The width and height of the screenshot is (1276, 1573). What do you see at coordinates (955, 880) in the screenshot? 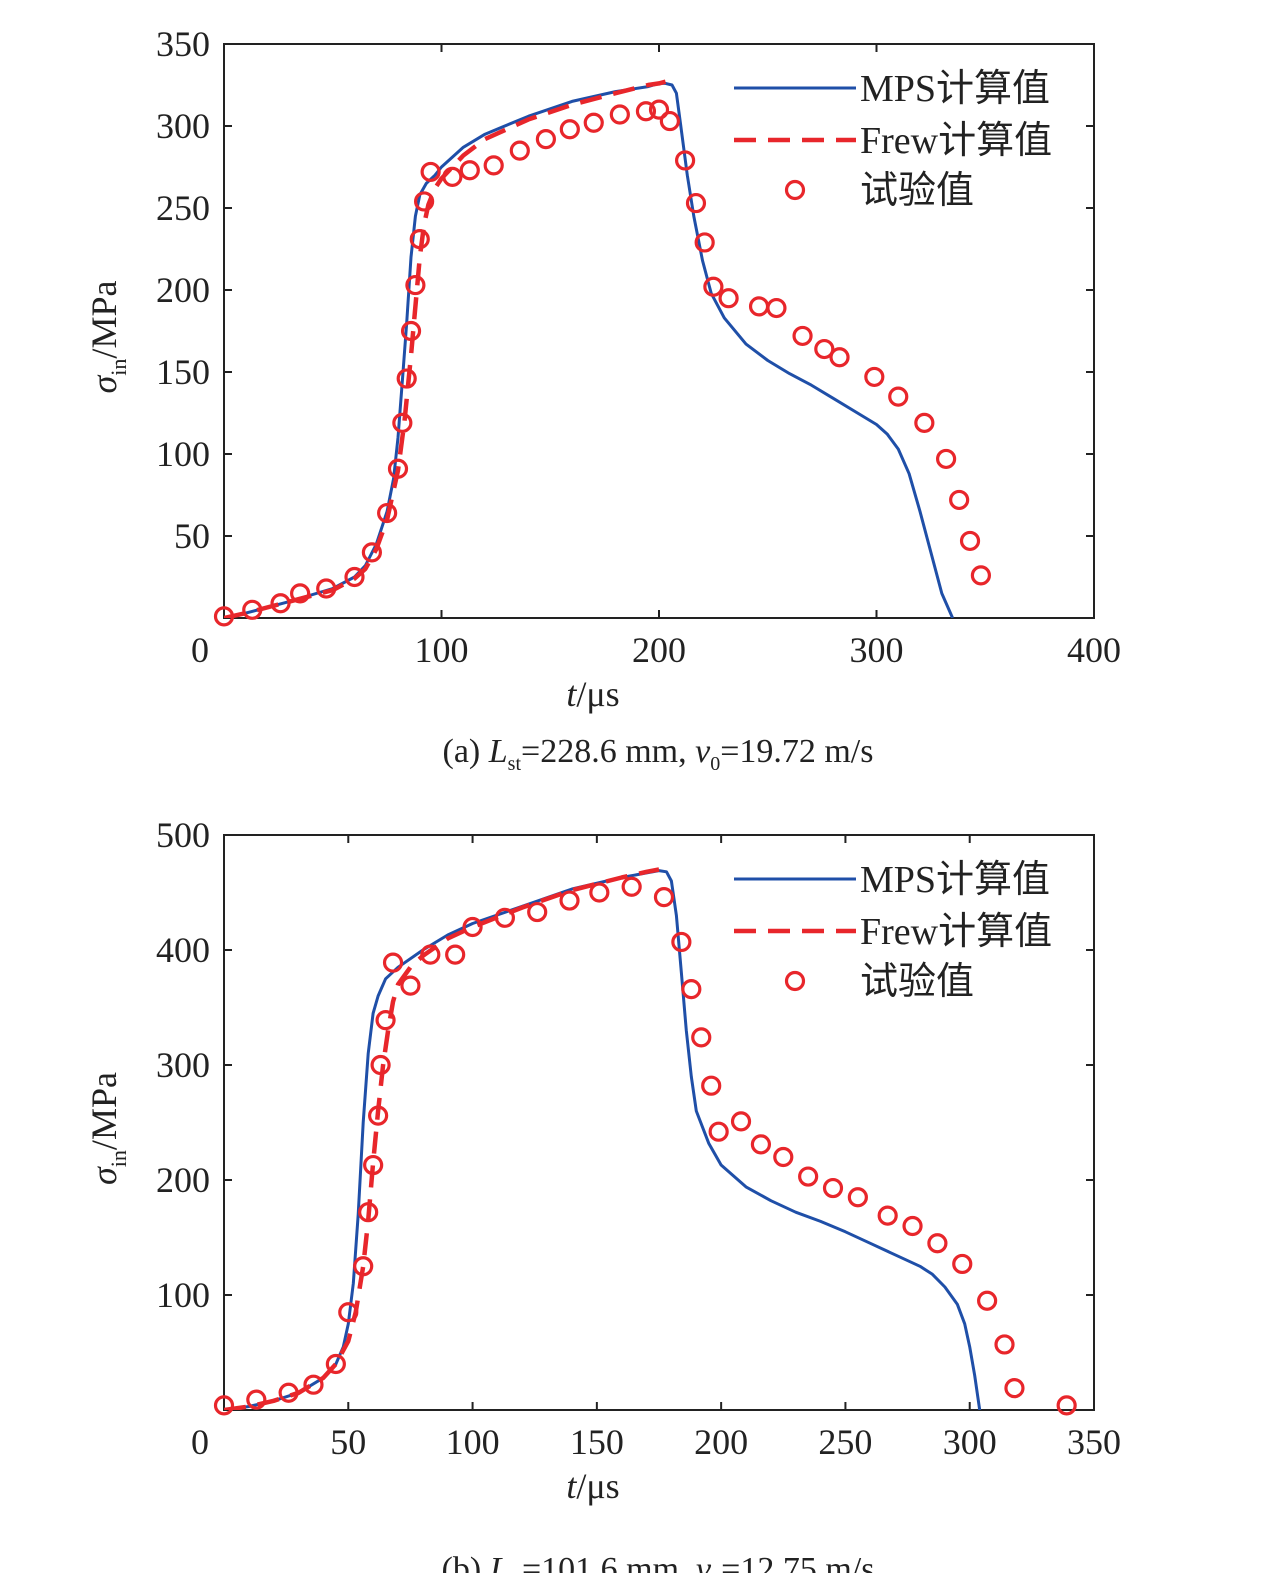
I see `legend-label: MPS计算值` at bounding box center [955, 880].